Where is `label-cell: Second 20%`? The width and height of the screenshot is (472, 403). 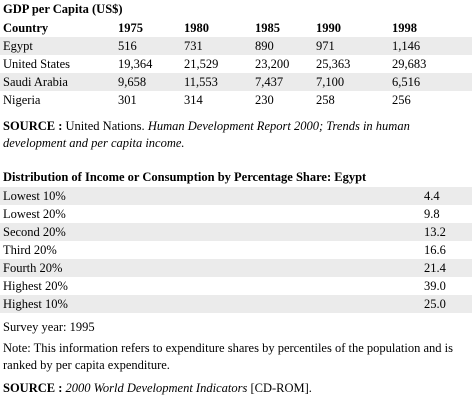 label-cell: Second 20% is located at coordinates (34, 232).